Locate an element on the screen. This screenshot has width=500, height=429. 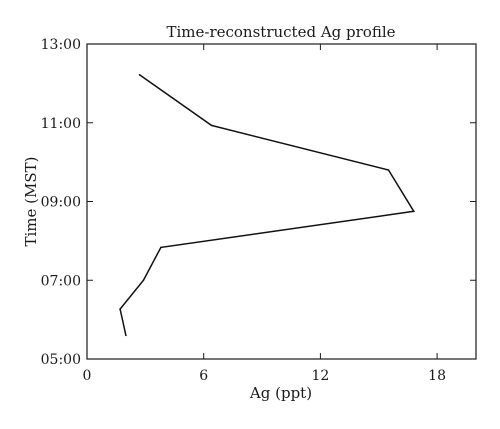
y-tick-label: 11:00 is located at coordinates (61, 124).